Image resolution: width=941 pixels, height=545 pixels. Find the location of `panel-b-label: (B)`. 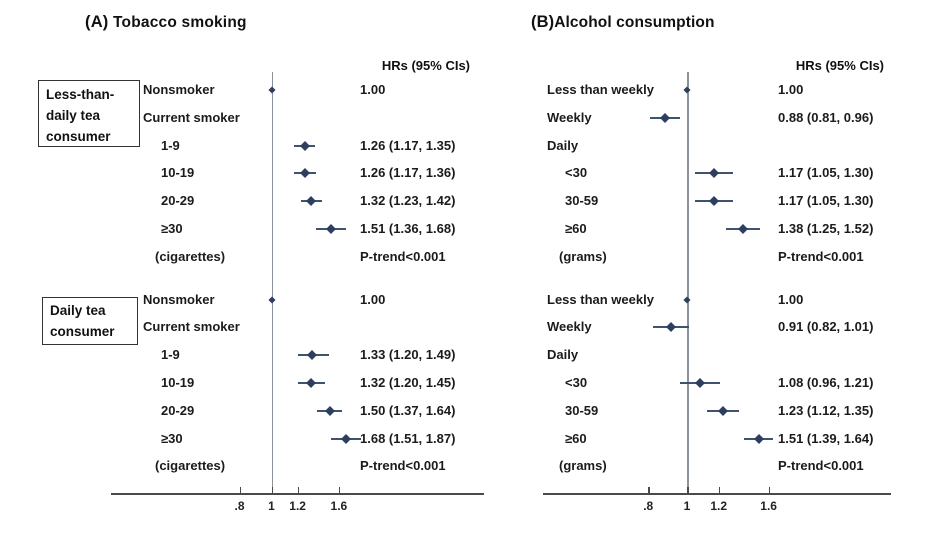

panel-b-label: (B) is located at coordinates (543, 22).